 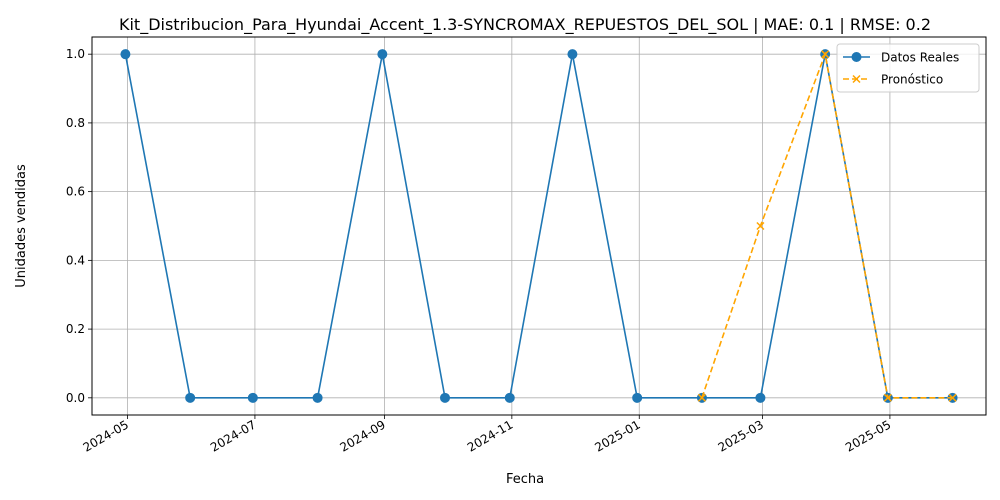 I want to click on x-axis-label: Fecha, so click(x=525, y=479).